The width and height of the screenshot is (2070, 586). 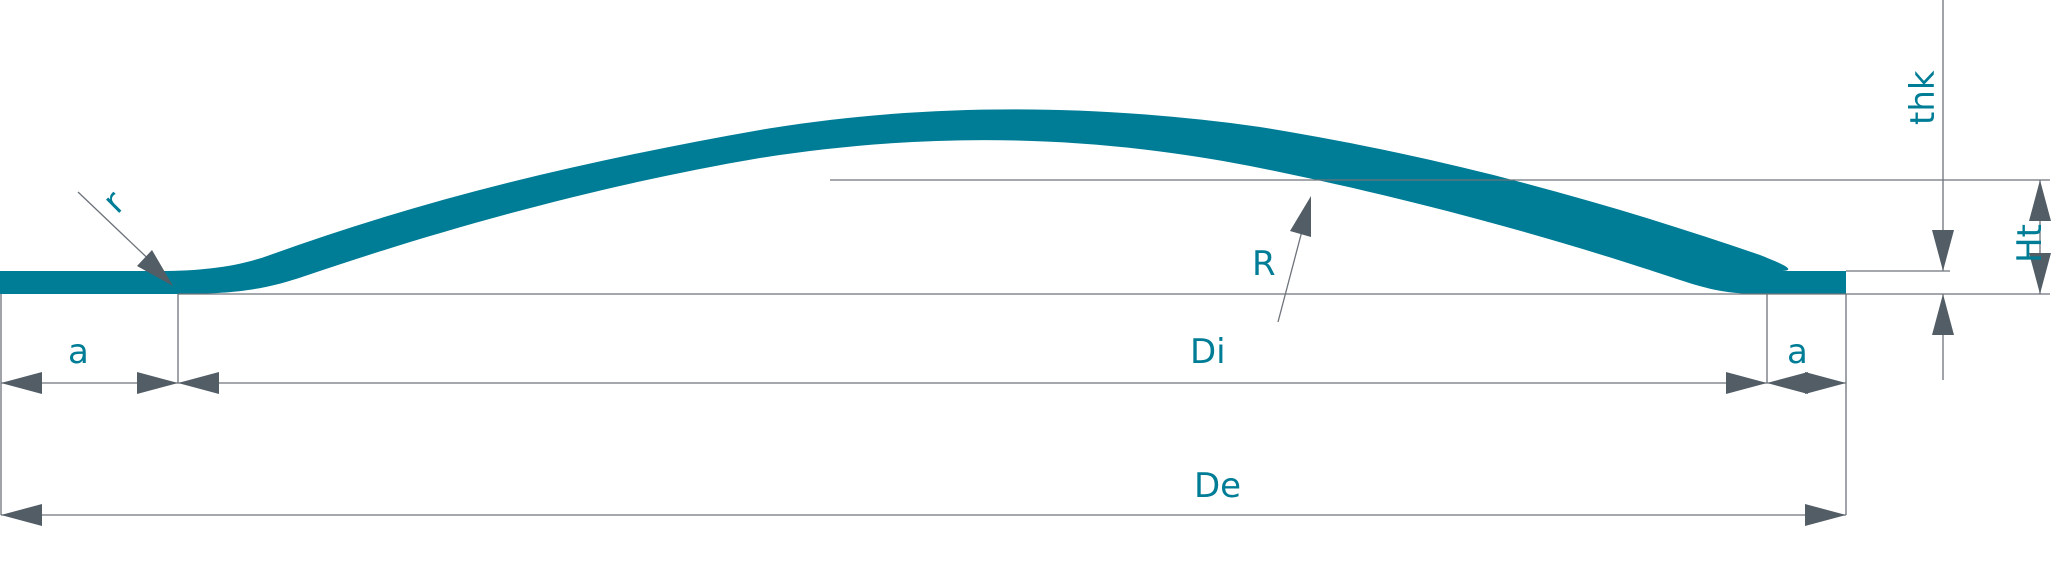 I want to click on dim-flange-left: a, so click(x=89, y=363).